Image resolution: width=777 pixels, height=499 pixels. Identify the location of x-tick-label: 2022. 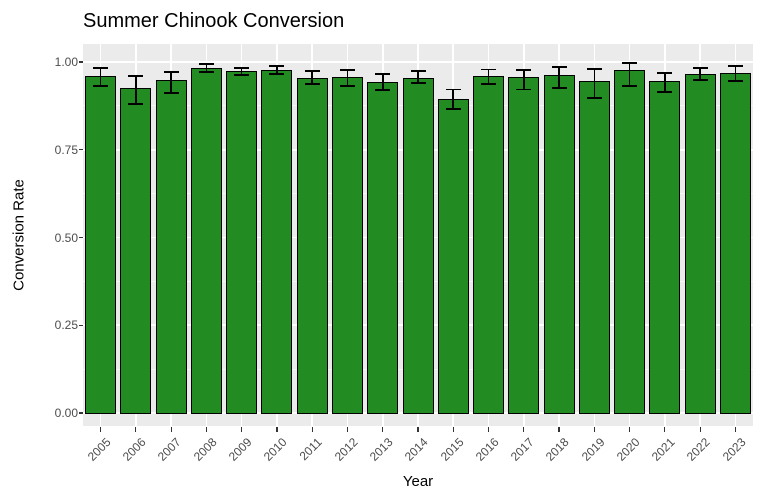
(699, 449).